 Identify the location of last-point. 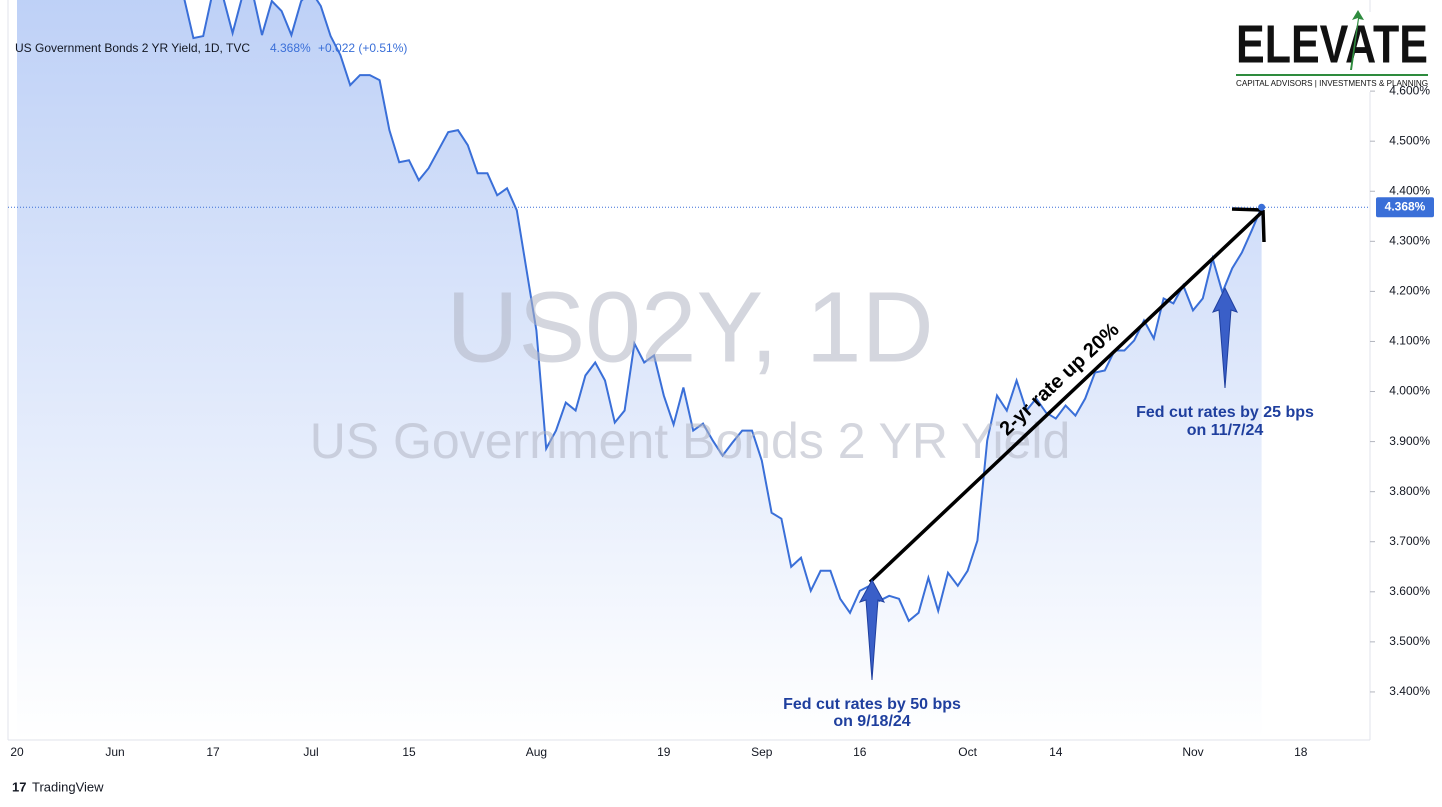
(1262, 207).